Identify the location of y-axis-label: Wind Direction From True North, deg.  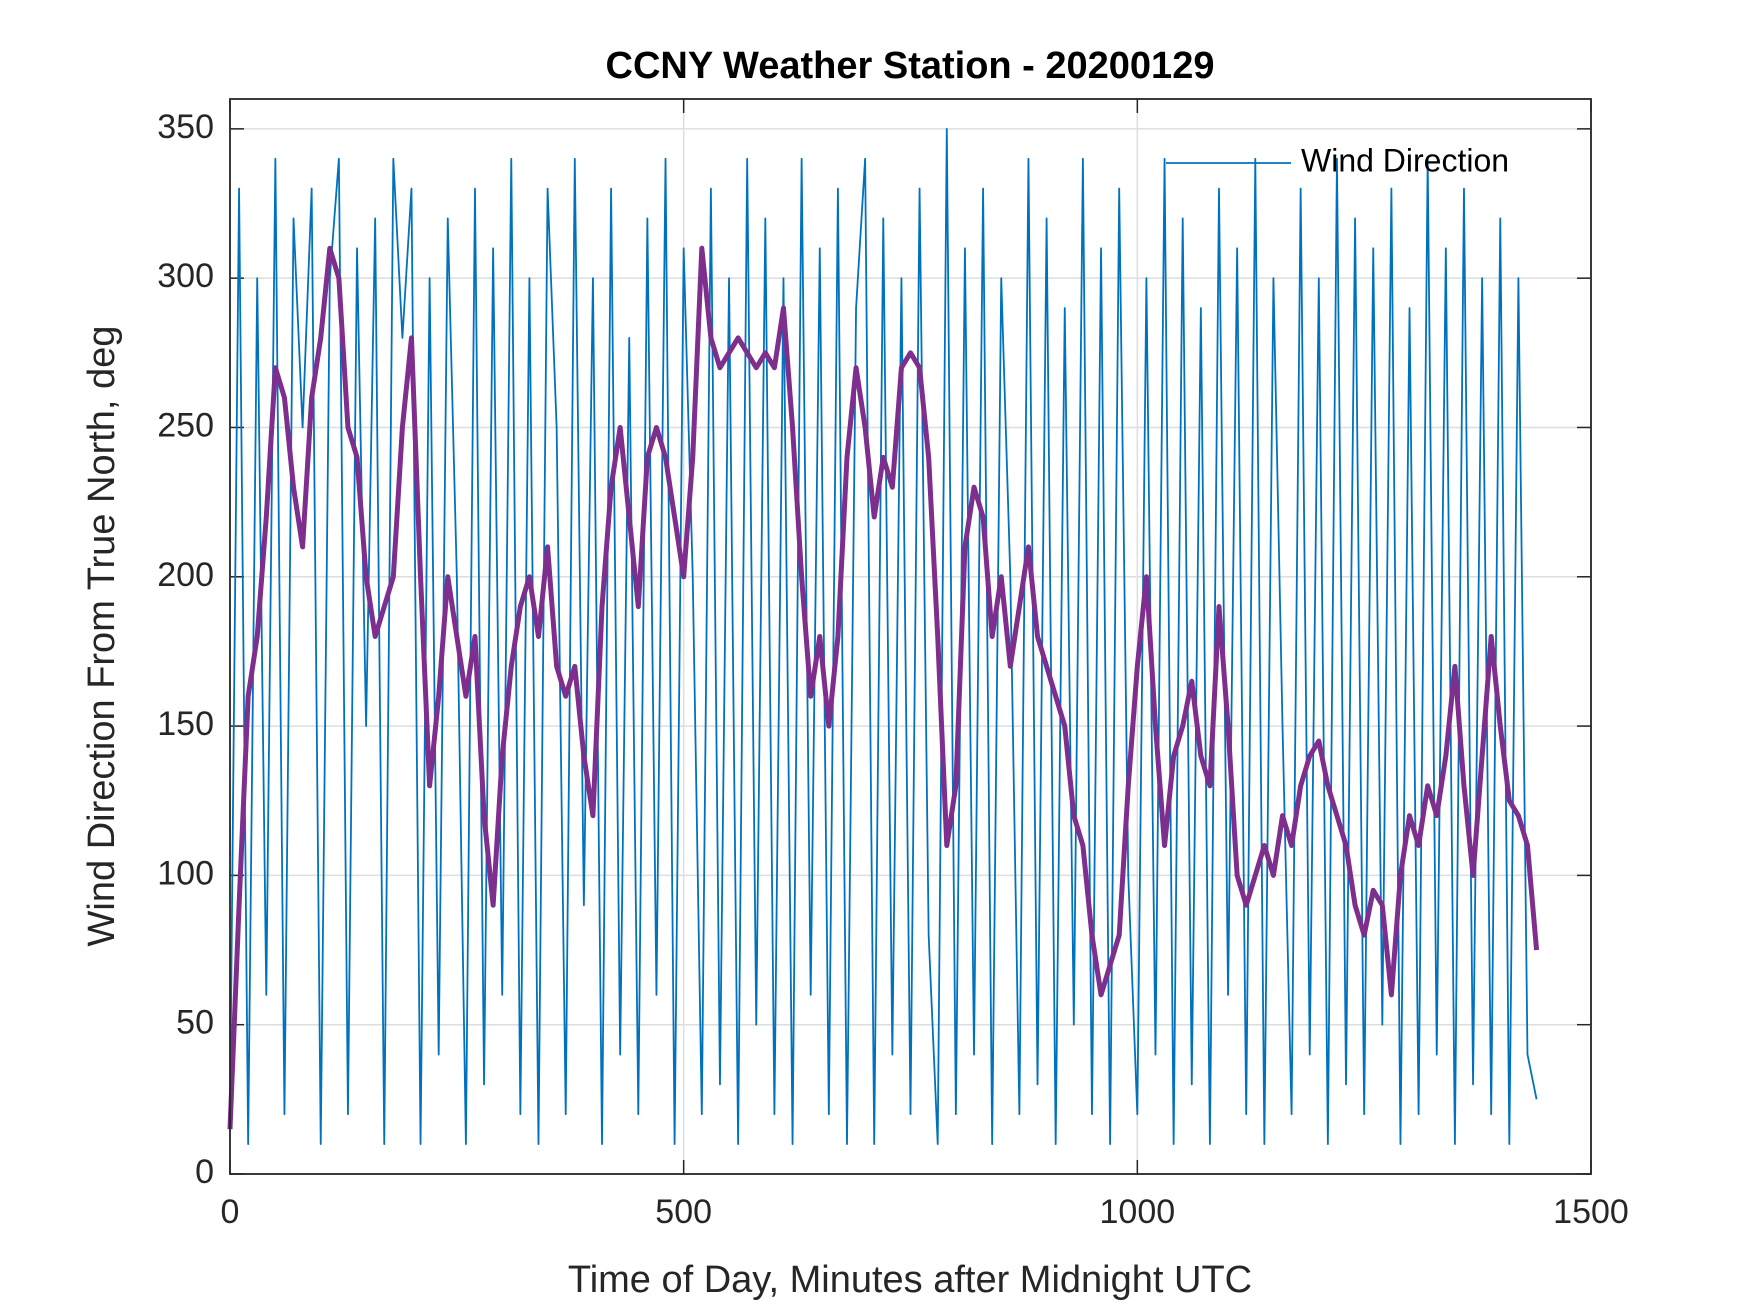
(102, 636).